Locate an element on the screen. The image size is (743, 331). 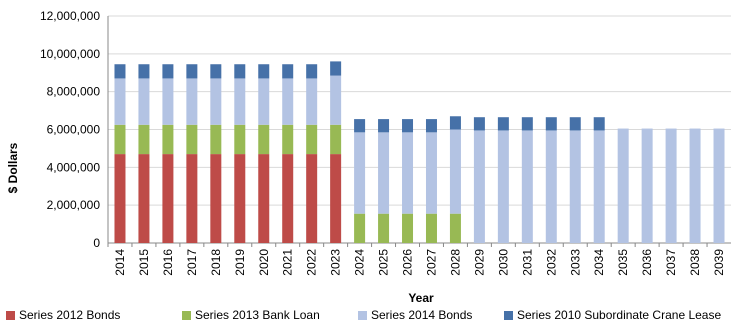
x-tick-label: 2018 is located at coordinates (216, 262).